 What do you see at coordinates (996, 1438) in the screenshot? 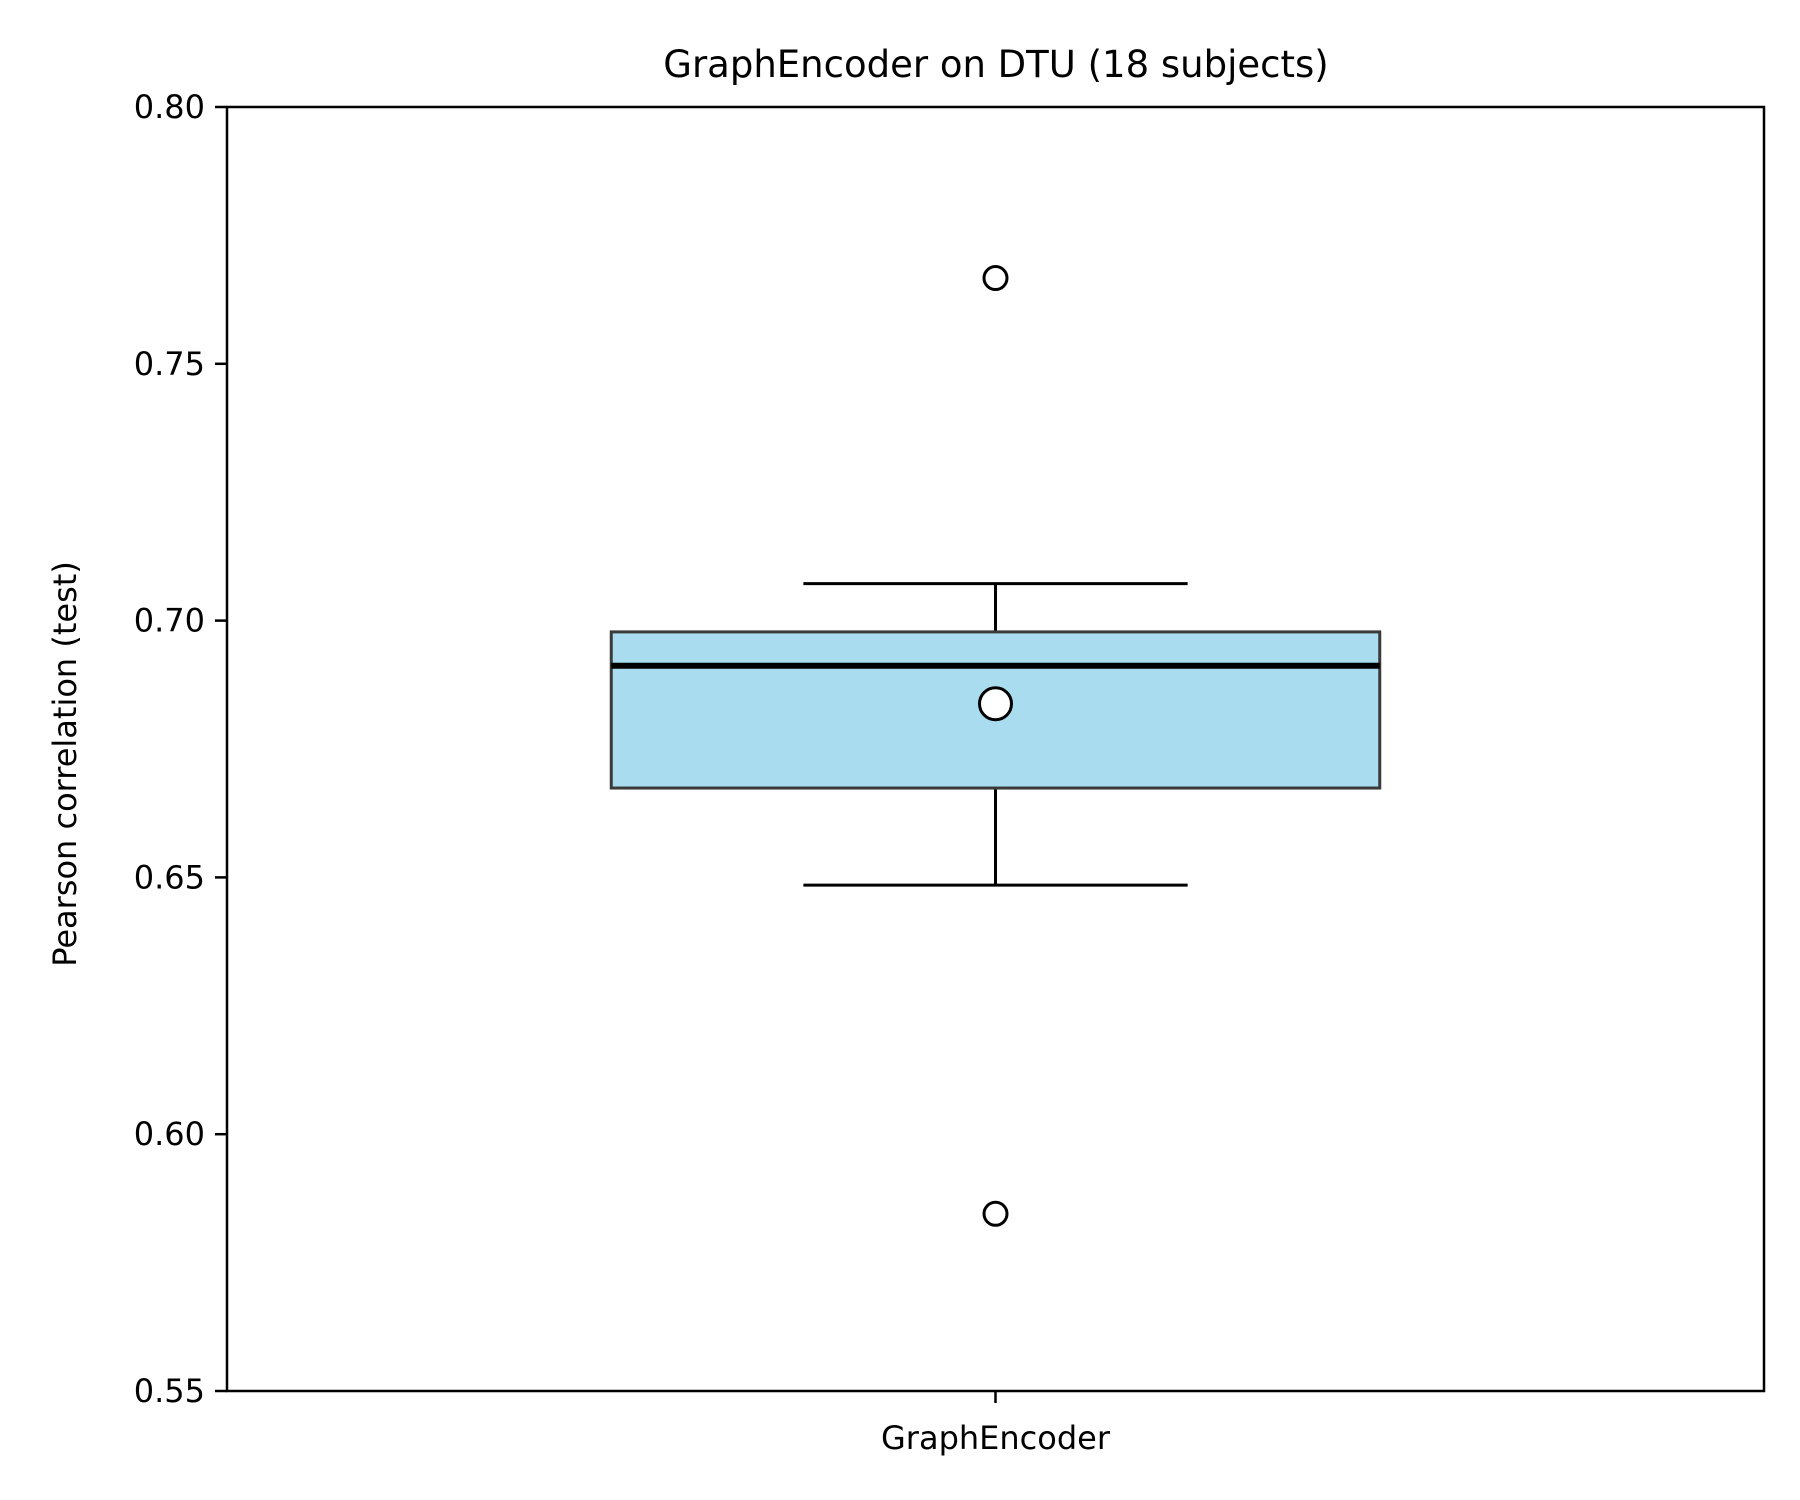
I see `x-tick-label: GraphEncoder` at bounding box center [996, 1438].